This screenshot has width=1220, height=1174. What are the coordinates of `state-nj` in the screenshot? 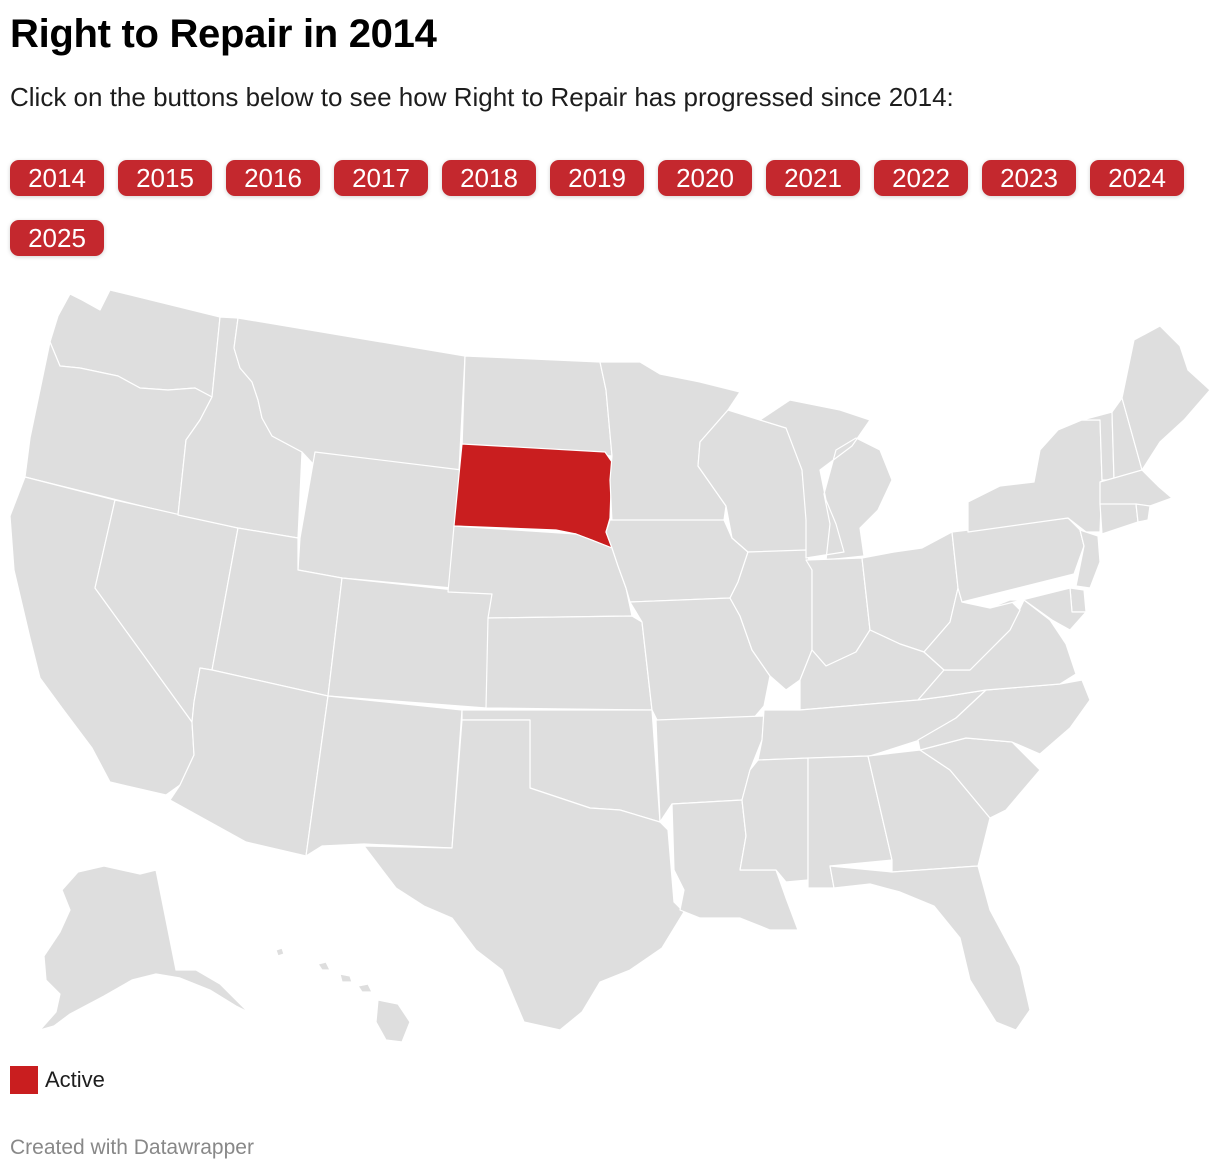 It's located at (1088, 559).